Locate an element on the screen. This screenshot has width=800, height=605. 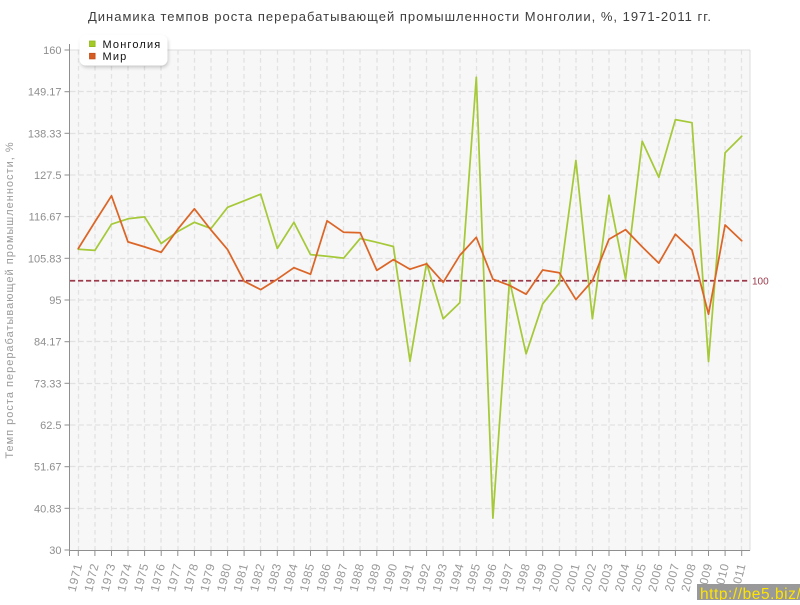
svg-text: 1990 is located at coordinates (390, 577).